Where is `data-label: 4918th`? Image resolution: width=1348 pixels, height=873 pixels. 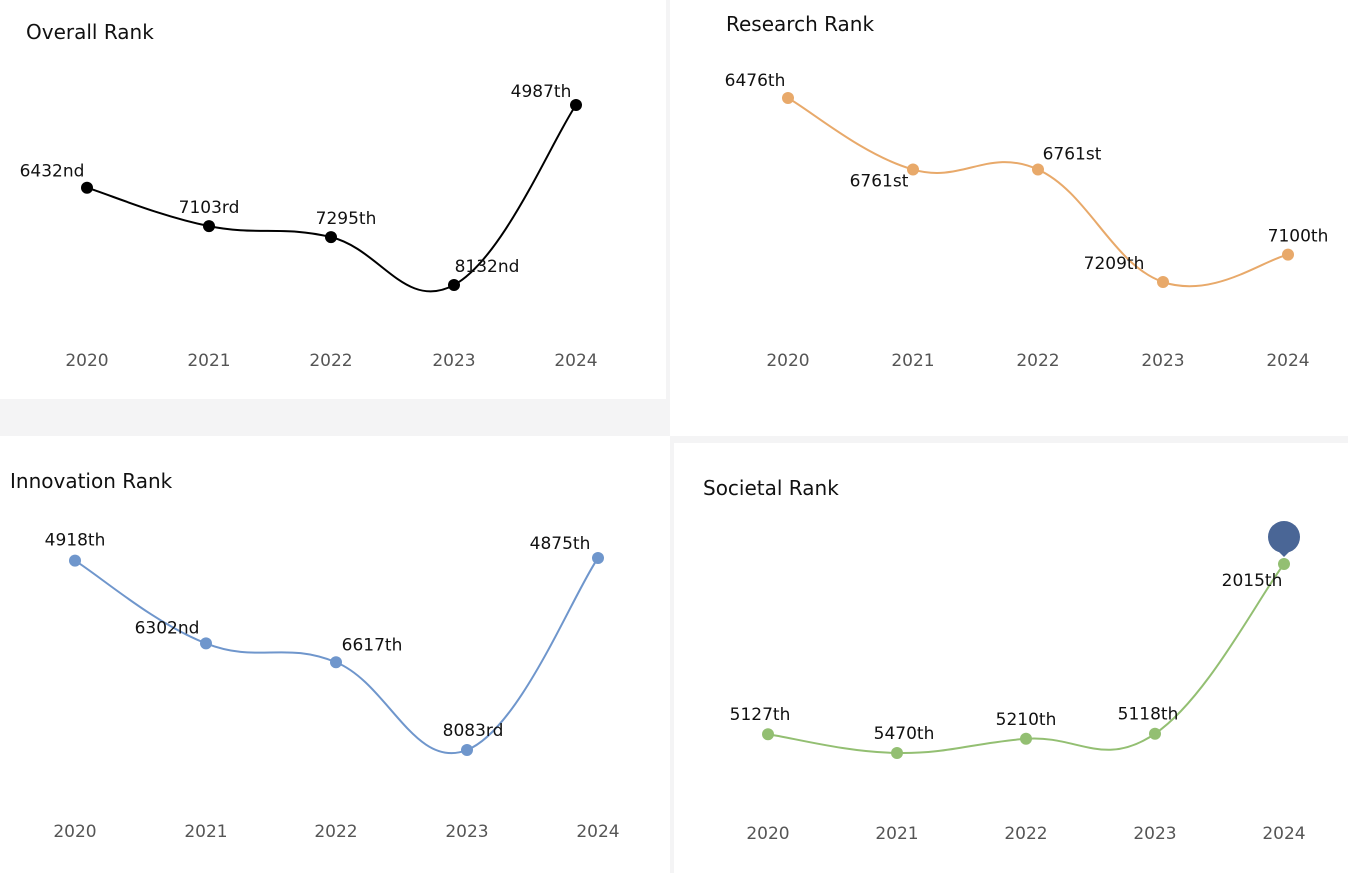
data-label: 4918th is located at coordinates (75, 541).